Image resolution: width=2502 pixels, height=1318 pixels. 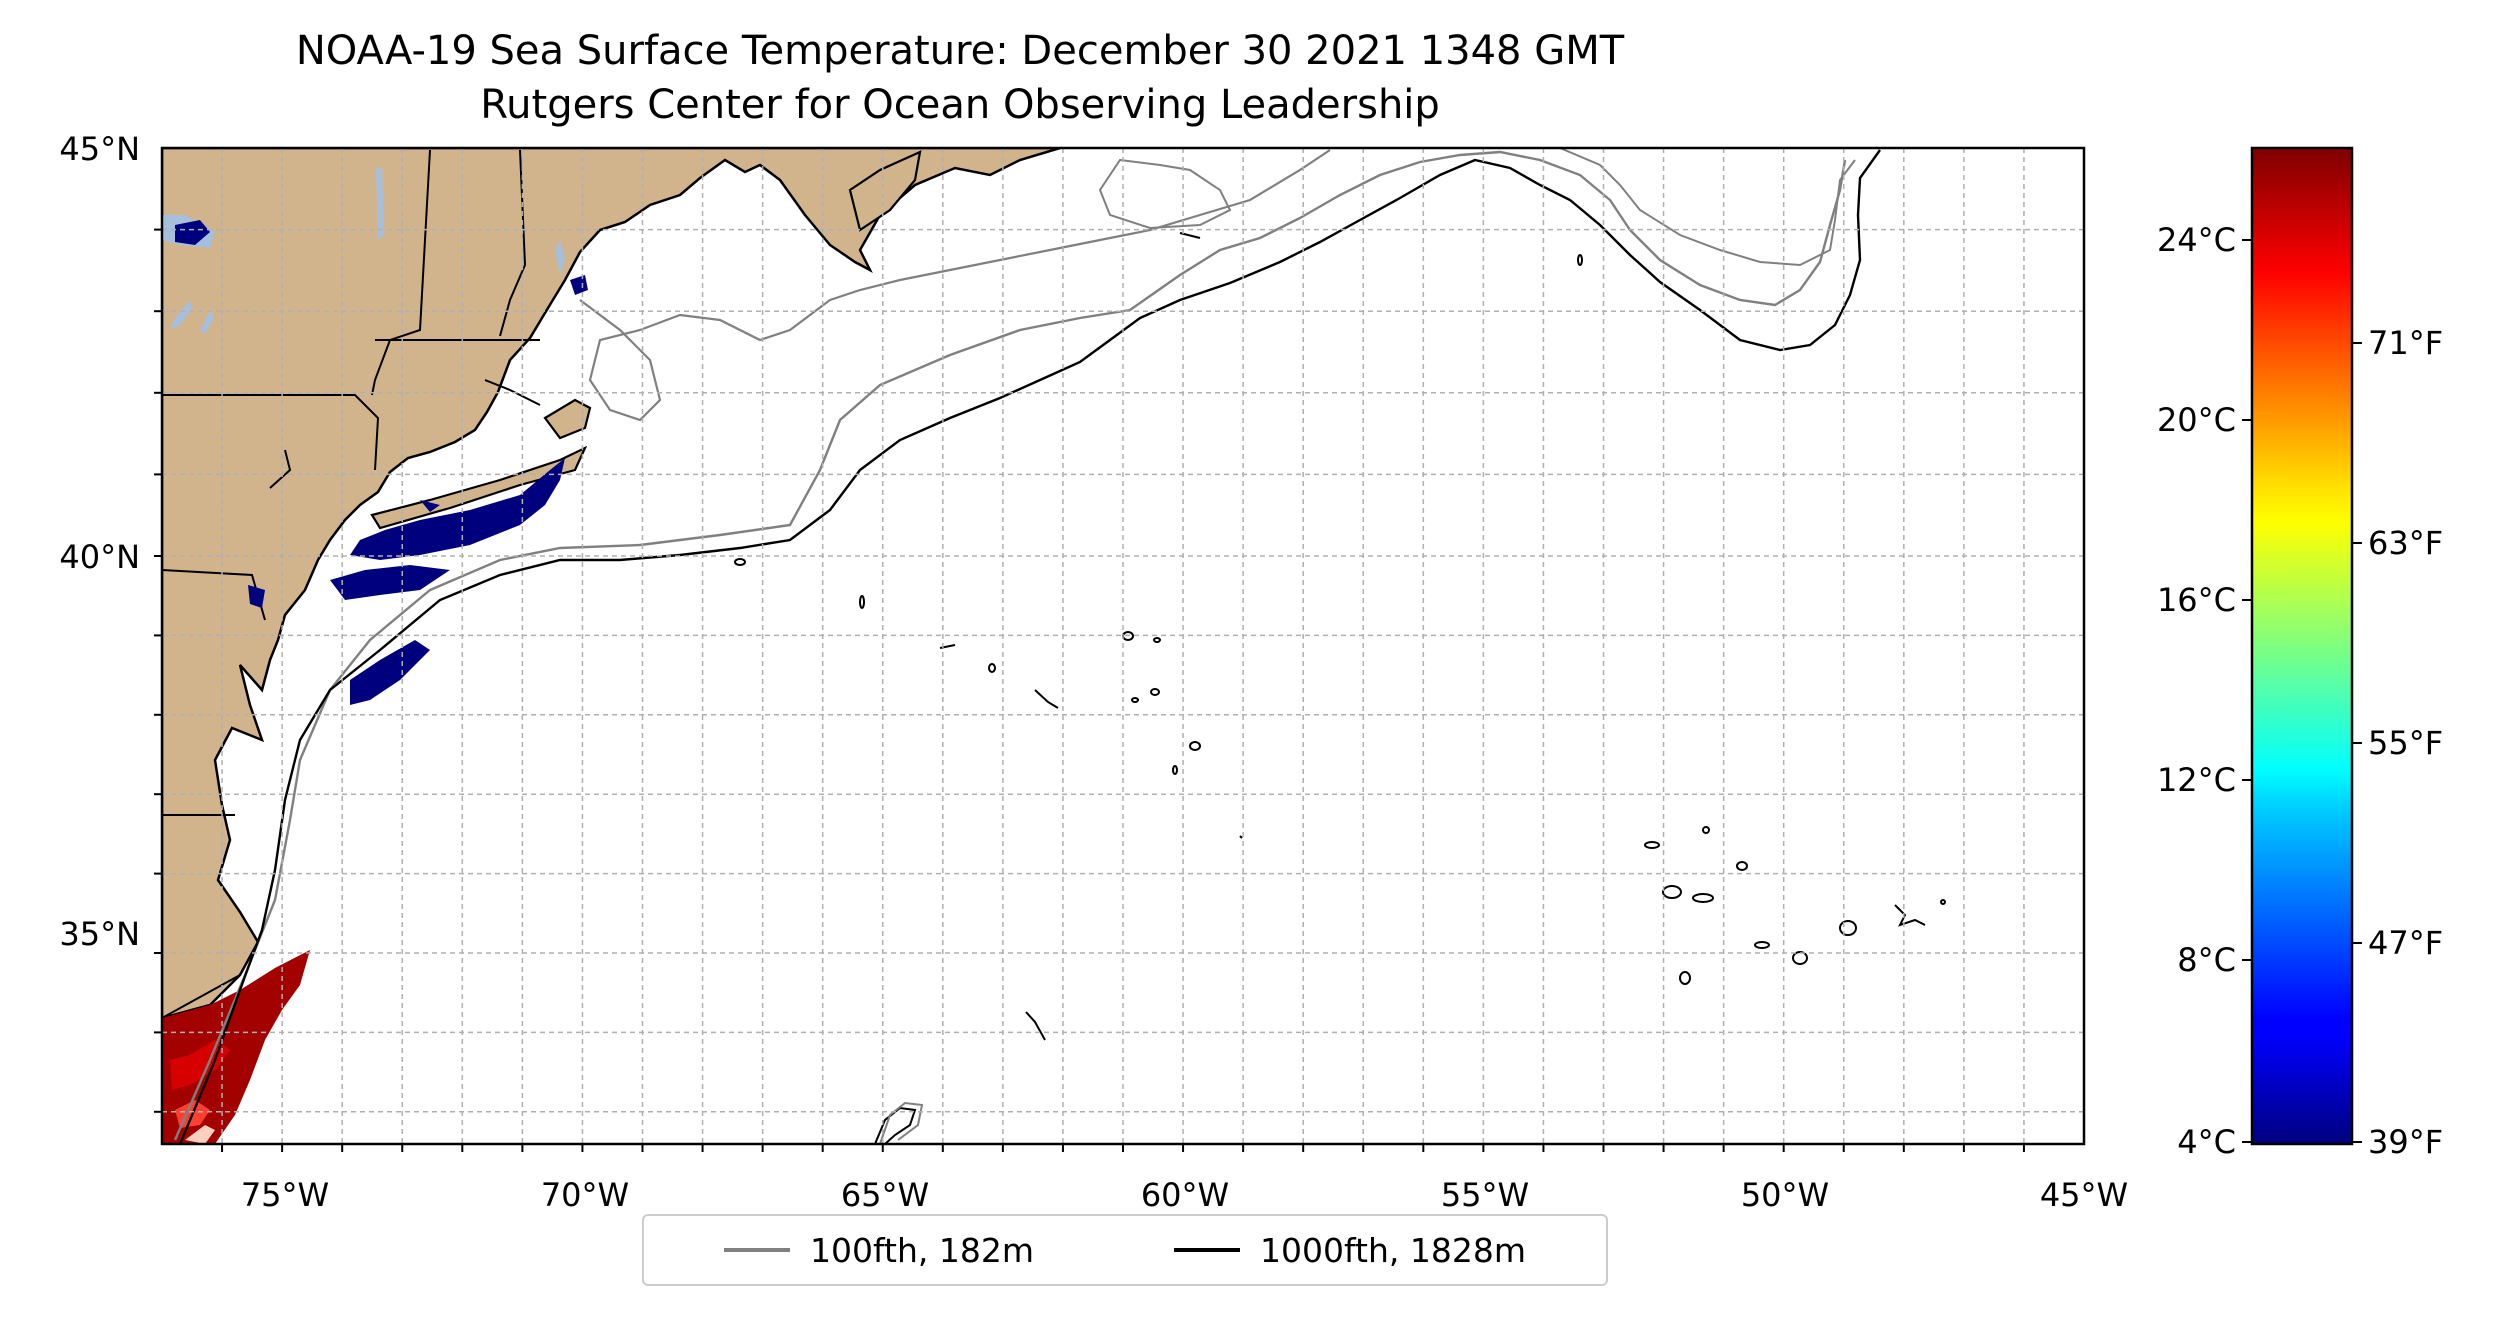 I want to click on cape-cod, so click(x=567, y=419).